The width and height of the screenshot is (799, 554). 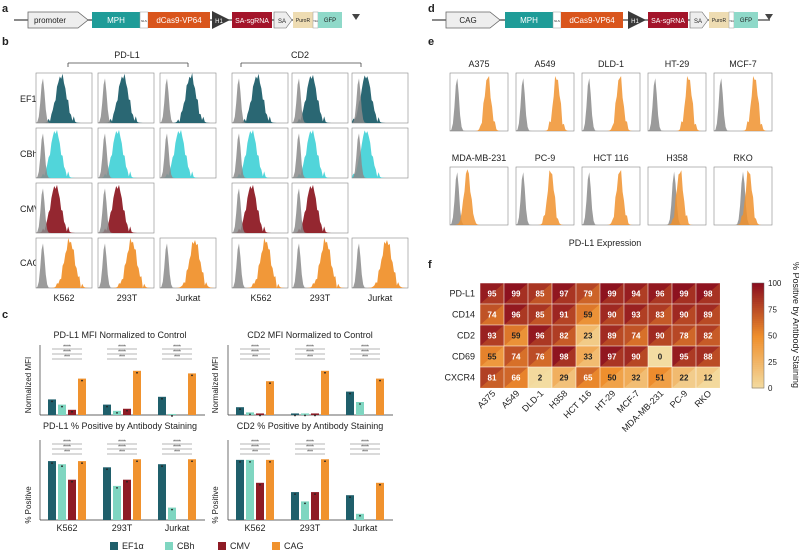 What do you see at coordinates (677, 158) in the screenshot?
I see `e-hist-bot-3-label: H358` at bounding box center [677, 158].